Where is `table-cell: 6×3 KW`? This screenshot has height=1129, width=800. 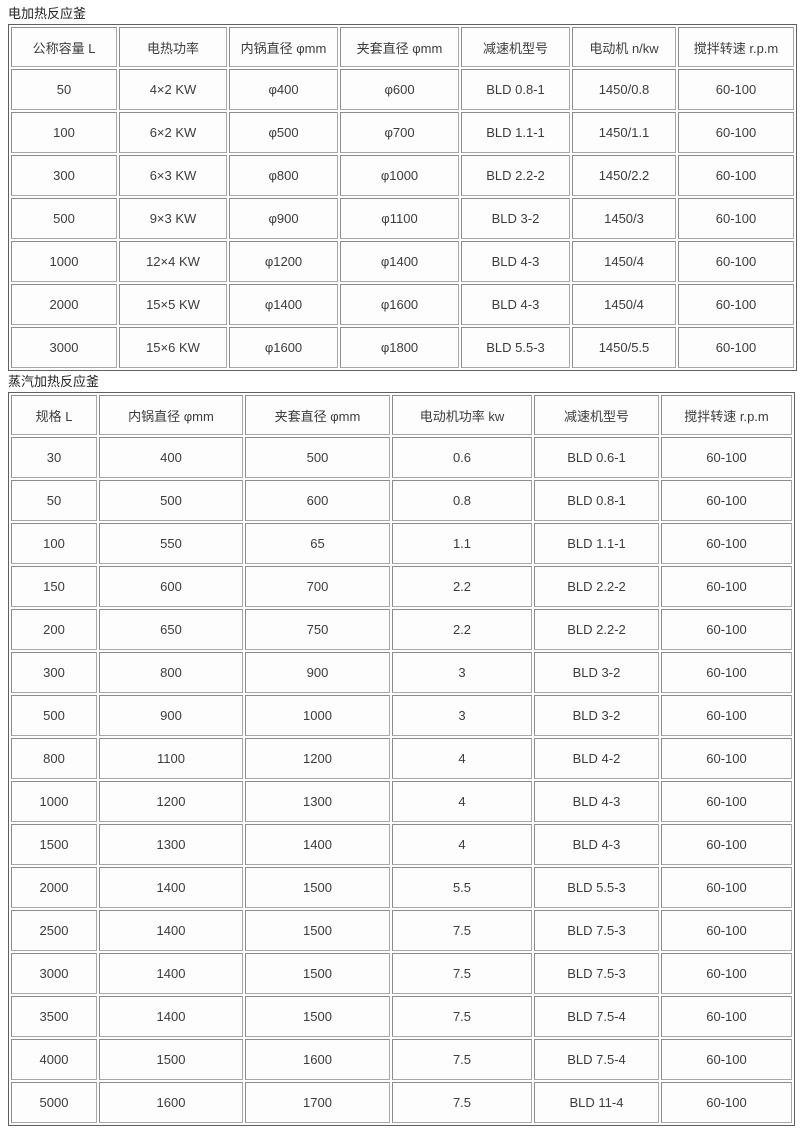 table-cell: 6×3 KW is located at coordinates (173, 175).